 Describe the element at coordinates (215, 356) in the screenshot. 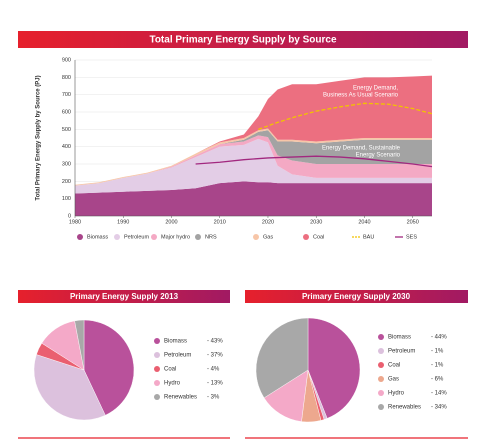

I see `data-label: - 37%` at that location.